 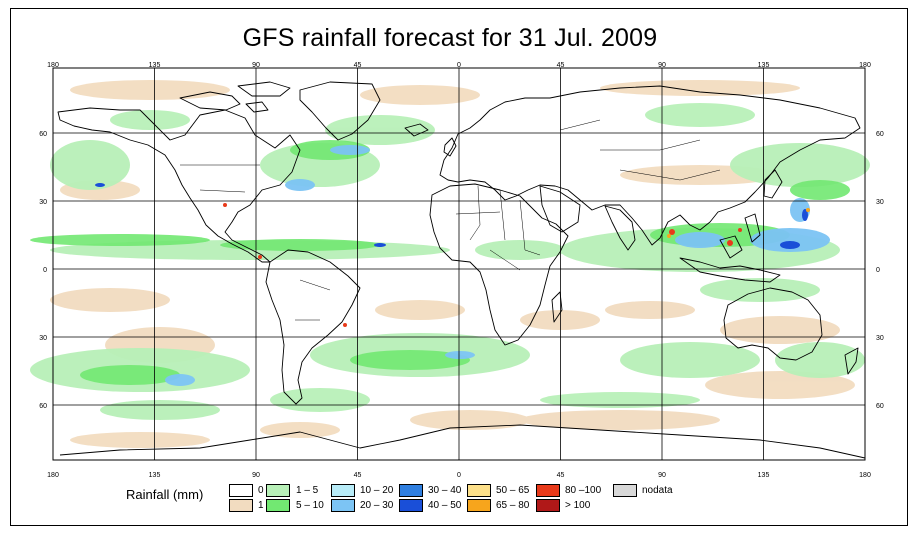 What do you see at coordinates (730, 248) in the screenshot?
I see `indonesia-outline` at bounding box center [730, 248].